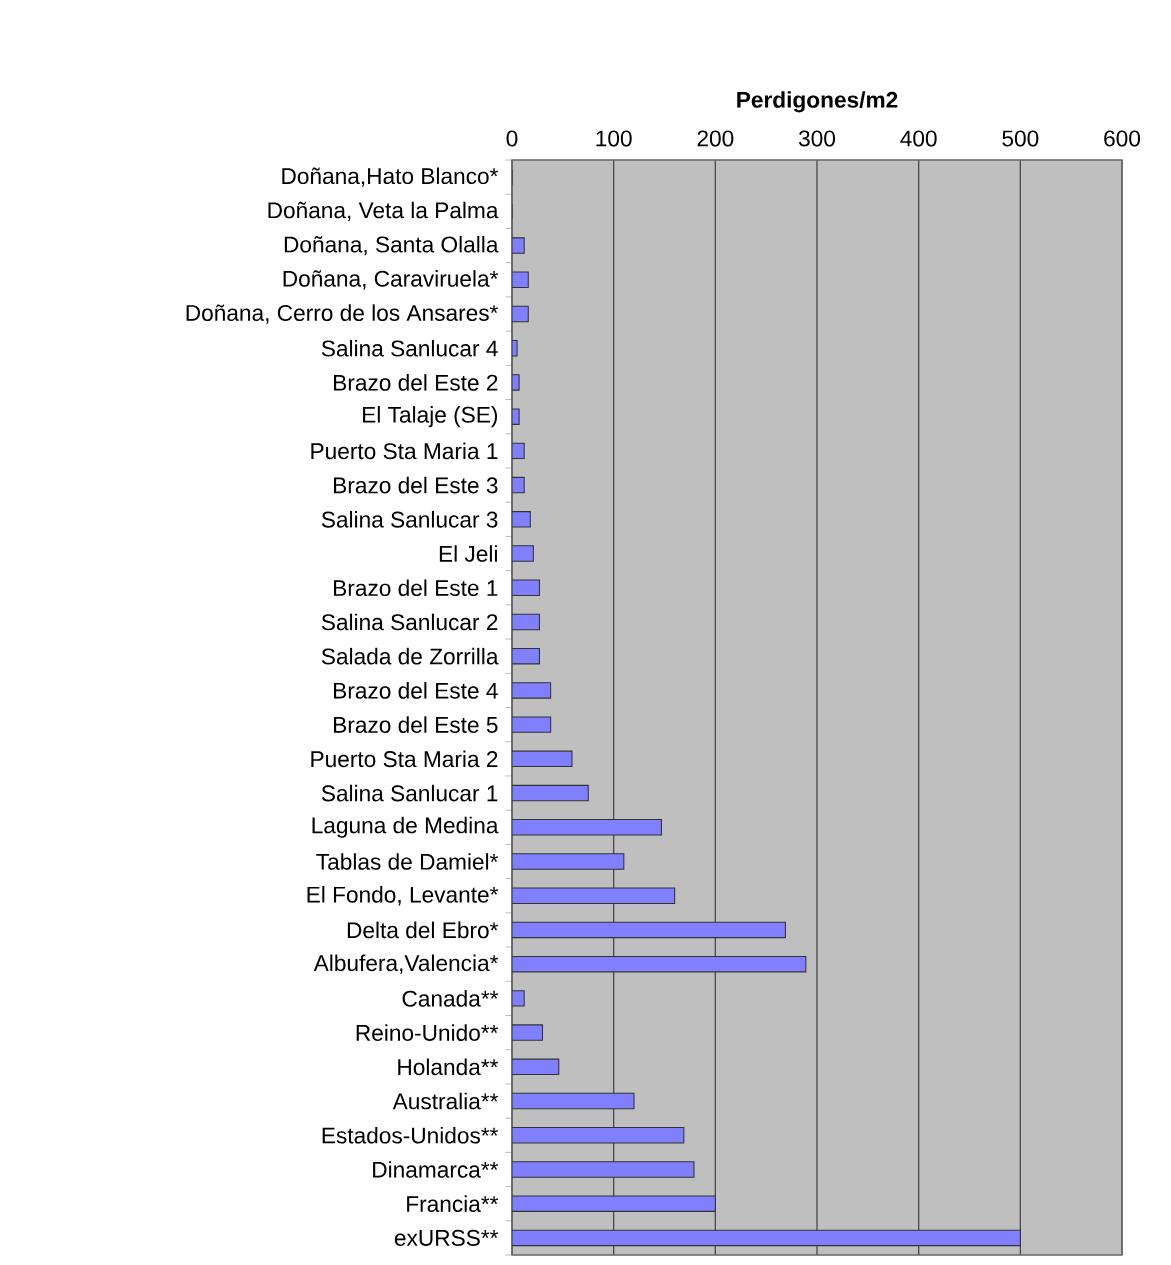 This screenshot has height=1265, width=1171. What do you see at coordinates (416, 588) in the screenshot?
I see `y-tick-label: Brazo del Este 1` at bounding box center [416, 588].